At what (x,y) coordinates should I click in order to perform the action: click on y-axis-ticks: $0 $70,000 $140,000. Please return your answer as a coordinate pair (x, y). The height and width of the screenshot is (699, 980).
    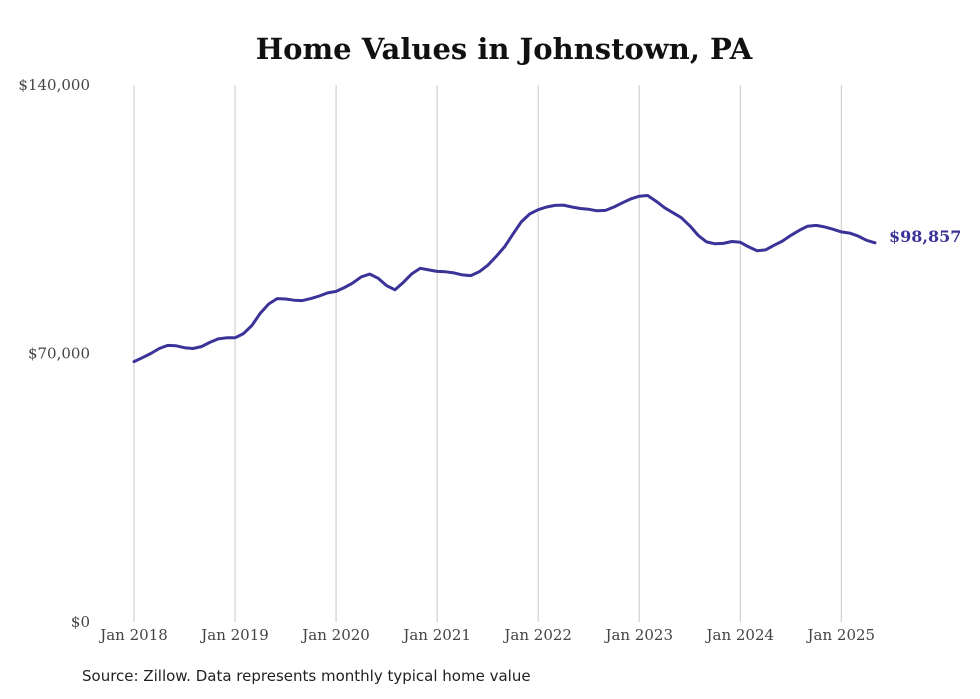
    Looking at the image, I should click on (54, 353).